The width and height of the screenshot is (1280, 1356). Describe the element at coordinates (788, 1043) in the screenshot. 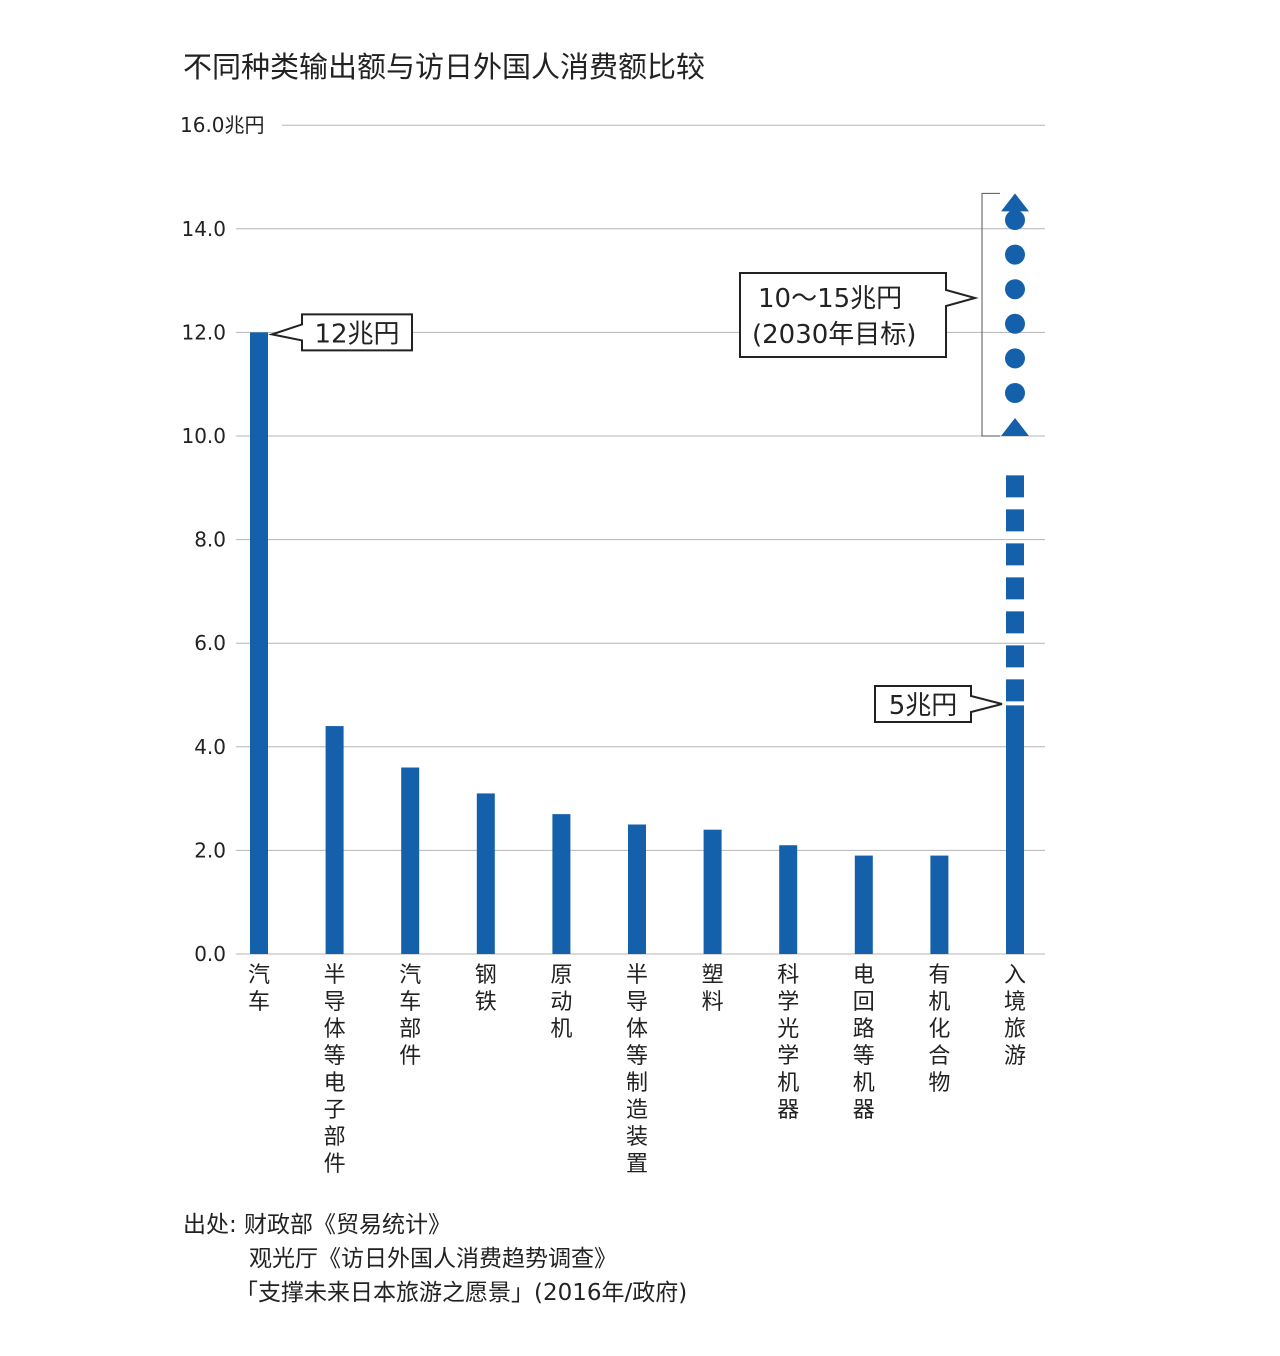

I see `category-label: 科学光学机器` at that location.